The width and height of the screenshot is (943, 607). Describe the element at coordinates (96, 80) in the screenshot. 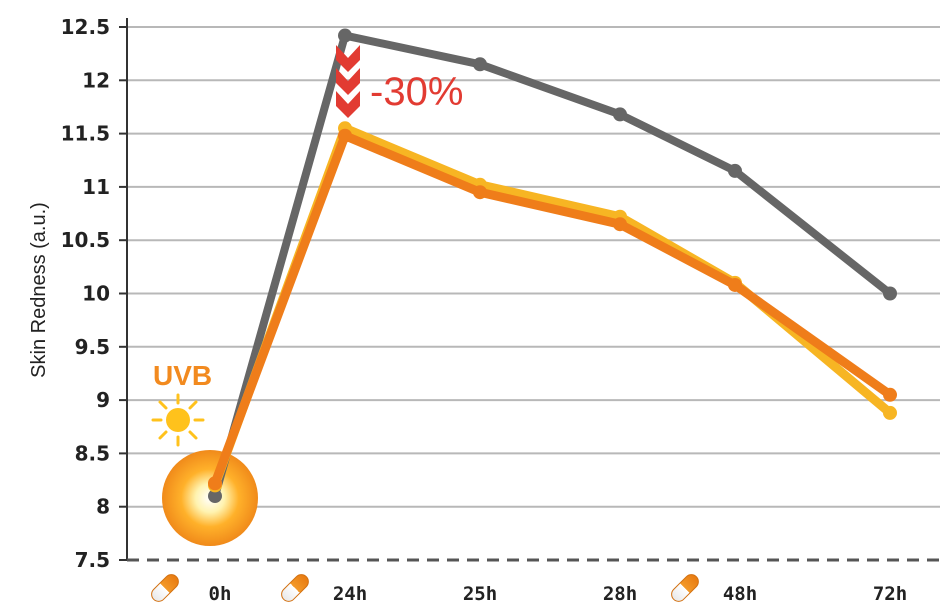

I see `y-tick-label: 12` at that location.